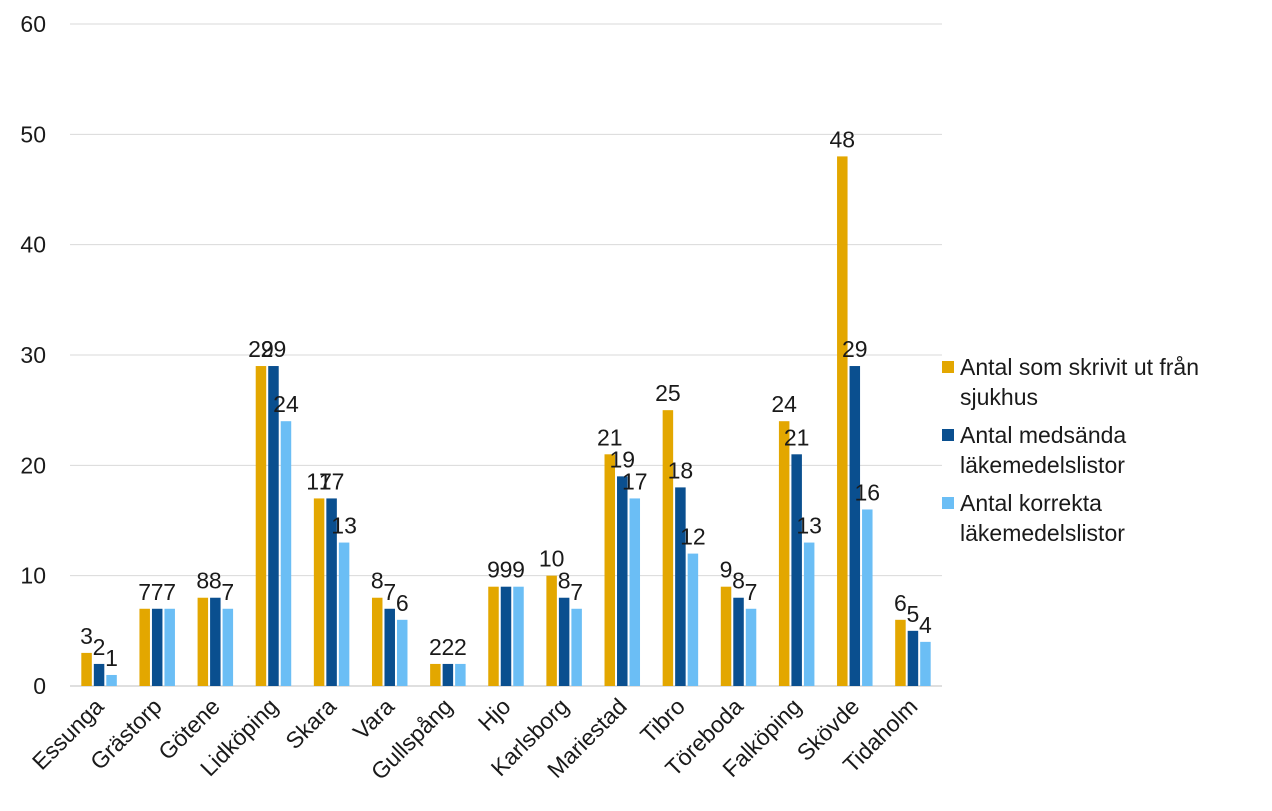  What do you see at coordinates (494, 714) in the screenshot?
I see `x-tick-label: Hjo` at bounding box center [494, 714].